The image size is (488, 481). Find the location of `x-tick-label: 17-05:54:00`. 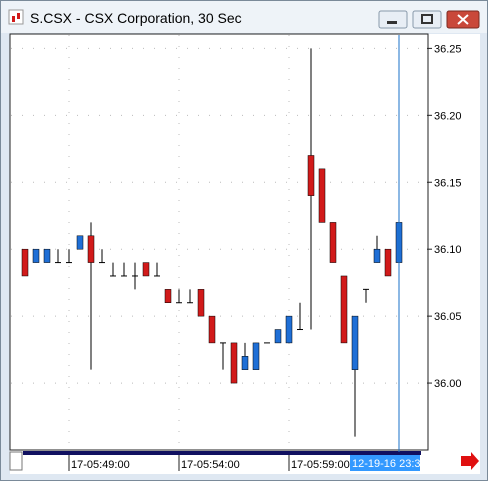

x-tick-label: 17-05:54:00 is located at coordinates (210, 465).